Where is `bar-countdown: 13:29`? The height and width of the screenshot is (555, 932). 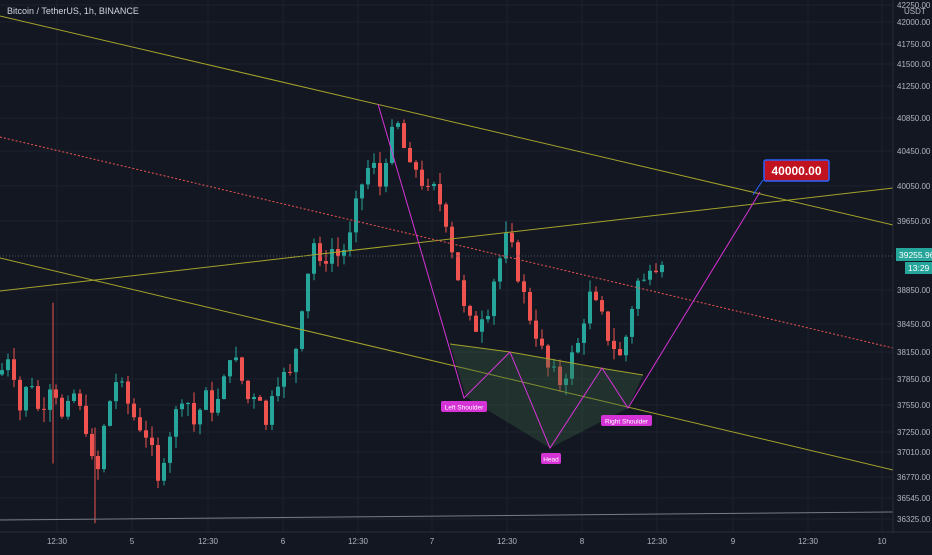
bar-countdown: 13:29 is located at coordinates (919, 268).